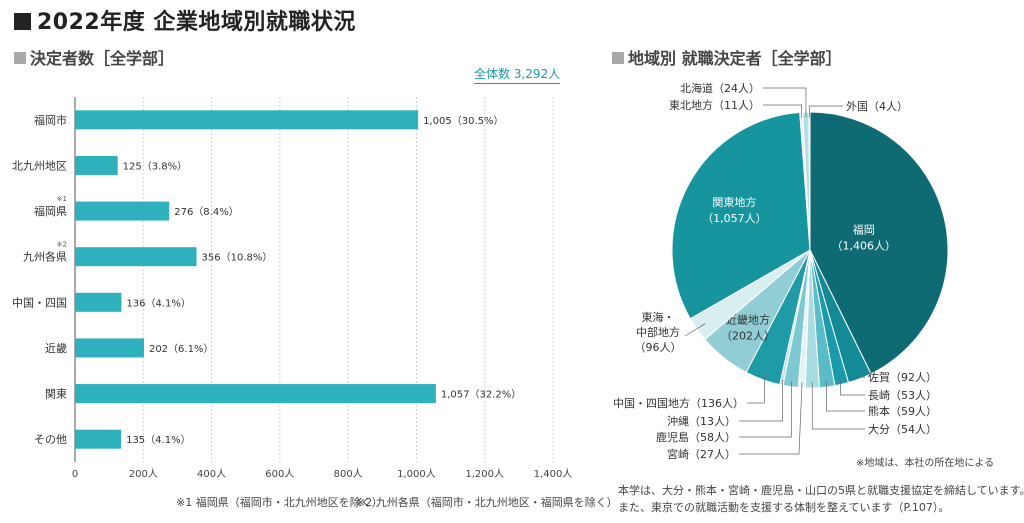  I want to click on agreement-note-line-1: 本学は、大分・熊本・宮崎・鹿児島・山口の5県と就職支援協定を締結しています。, so click(821, 490).